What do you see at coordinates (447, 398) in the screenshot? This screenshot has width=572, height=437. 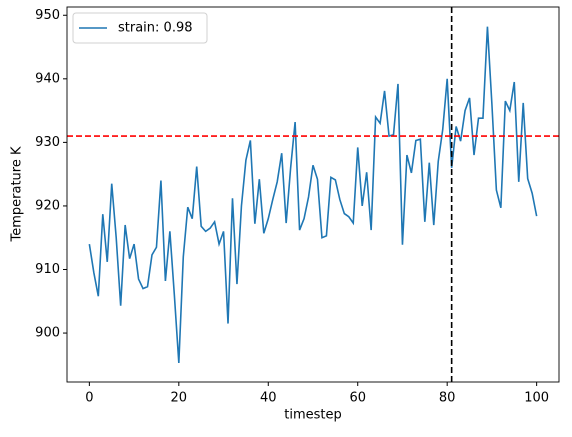 I see `x-tick-label: 80` at bounding box center [447, 398].